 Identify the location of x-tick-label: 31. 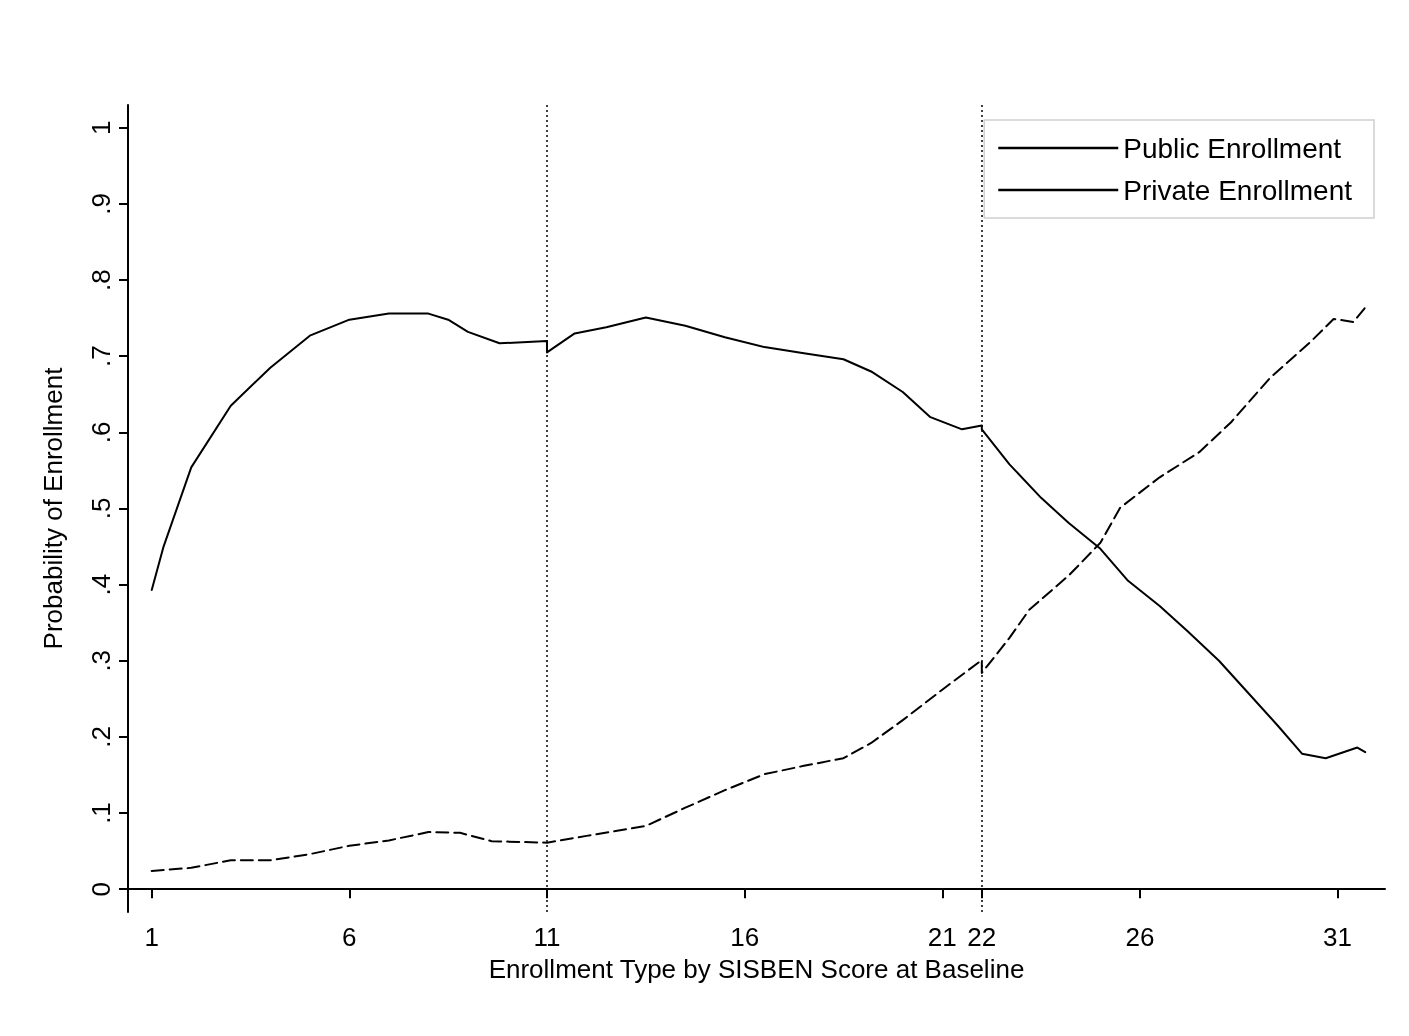
(1338, 937).